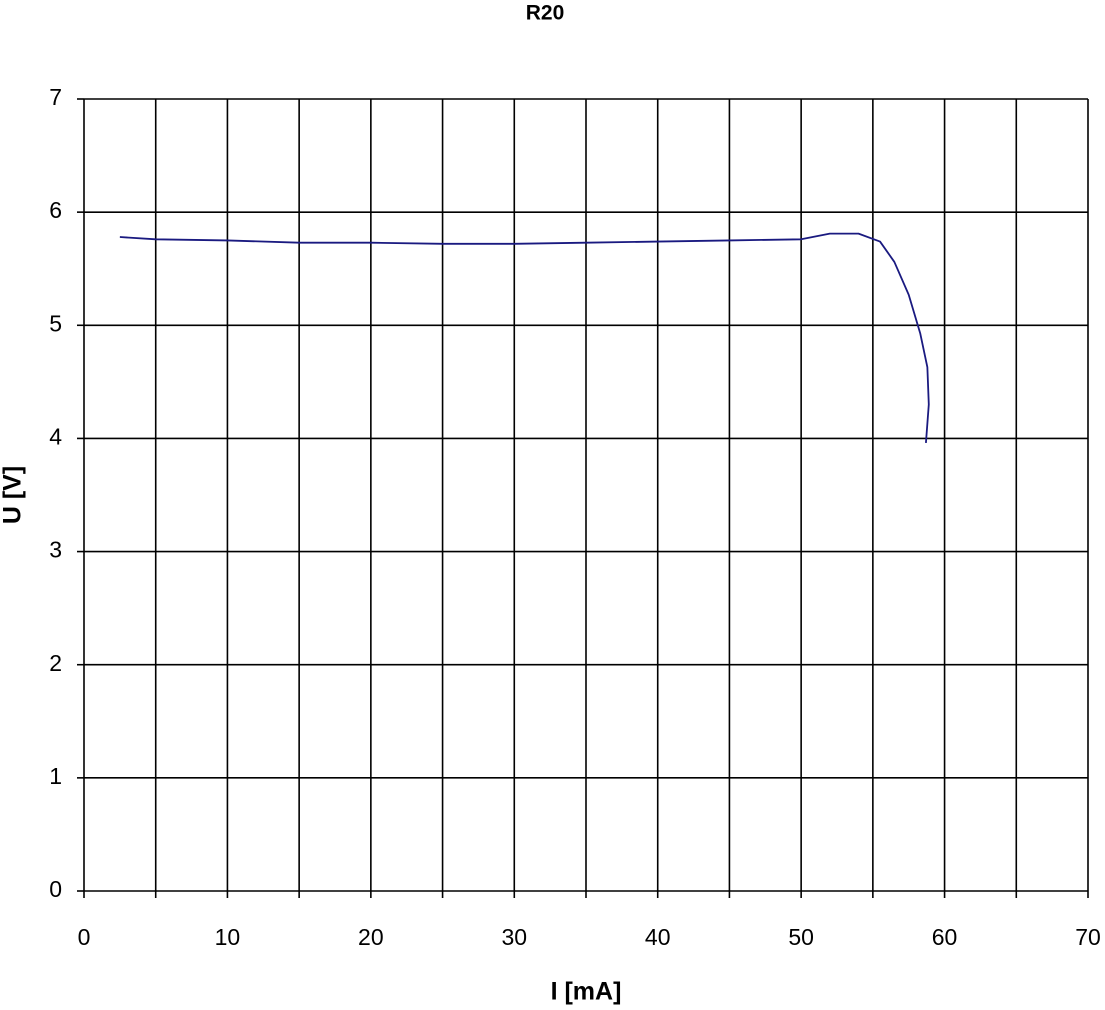  Describe the element at coordinates (228, 937) in the screenshot. I see `x-tick-label: 10` at that location.